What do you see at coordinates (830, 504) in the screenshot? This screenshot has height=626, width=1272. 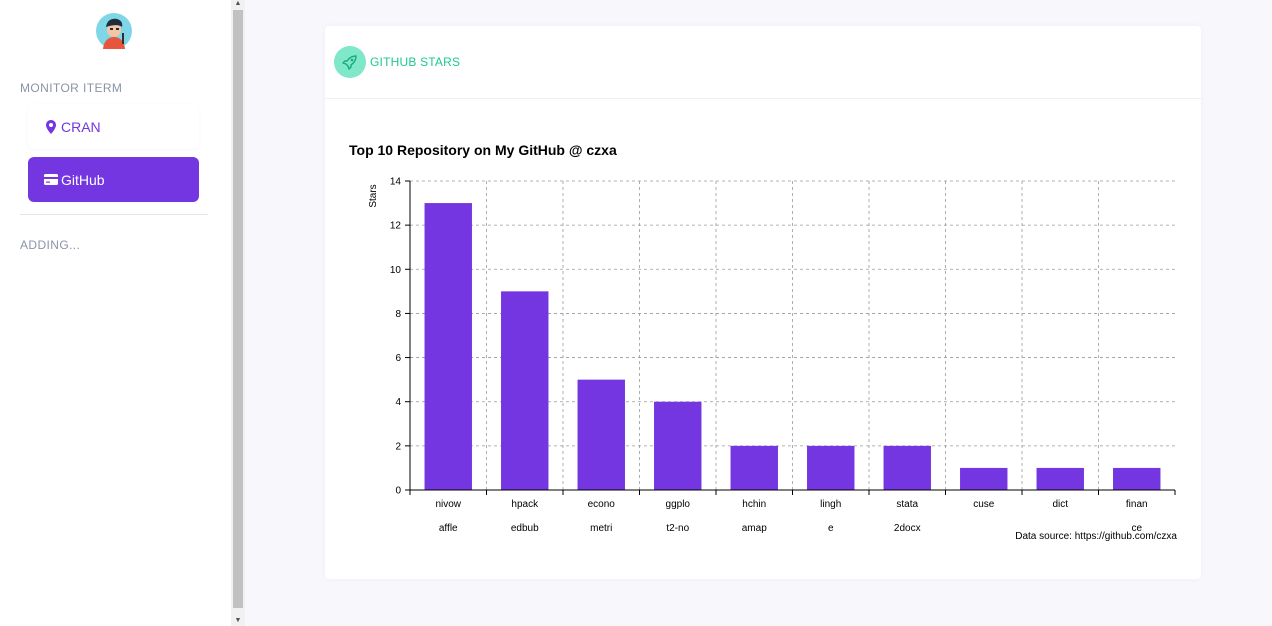 I see `x-tick-label: lingh` at bounding box center [830, 504].